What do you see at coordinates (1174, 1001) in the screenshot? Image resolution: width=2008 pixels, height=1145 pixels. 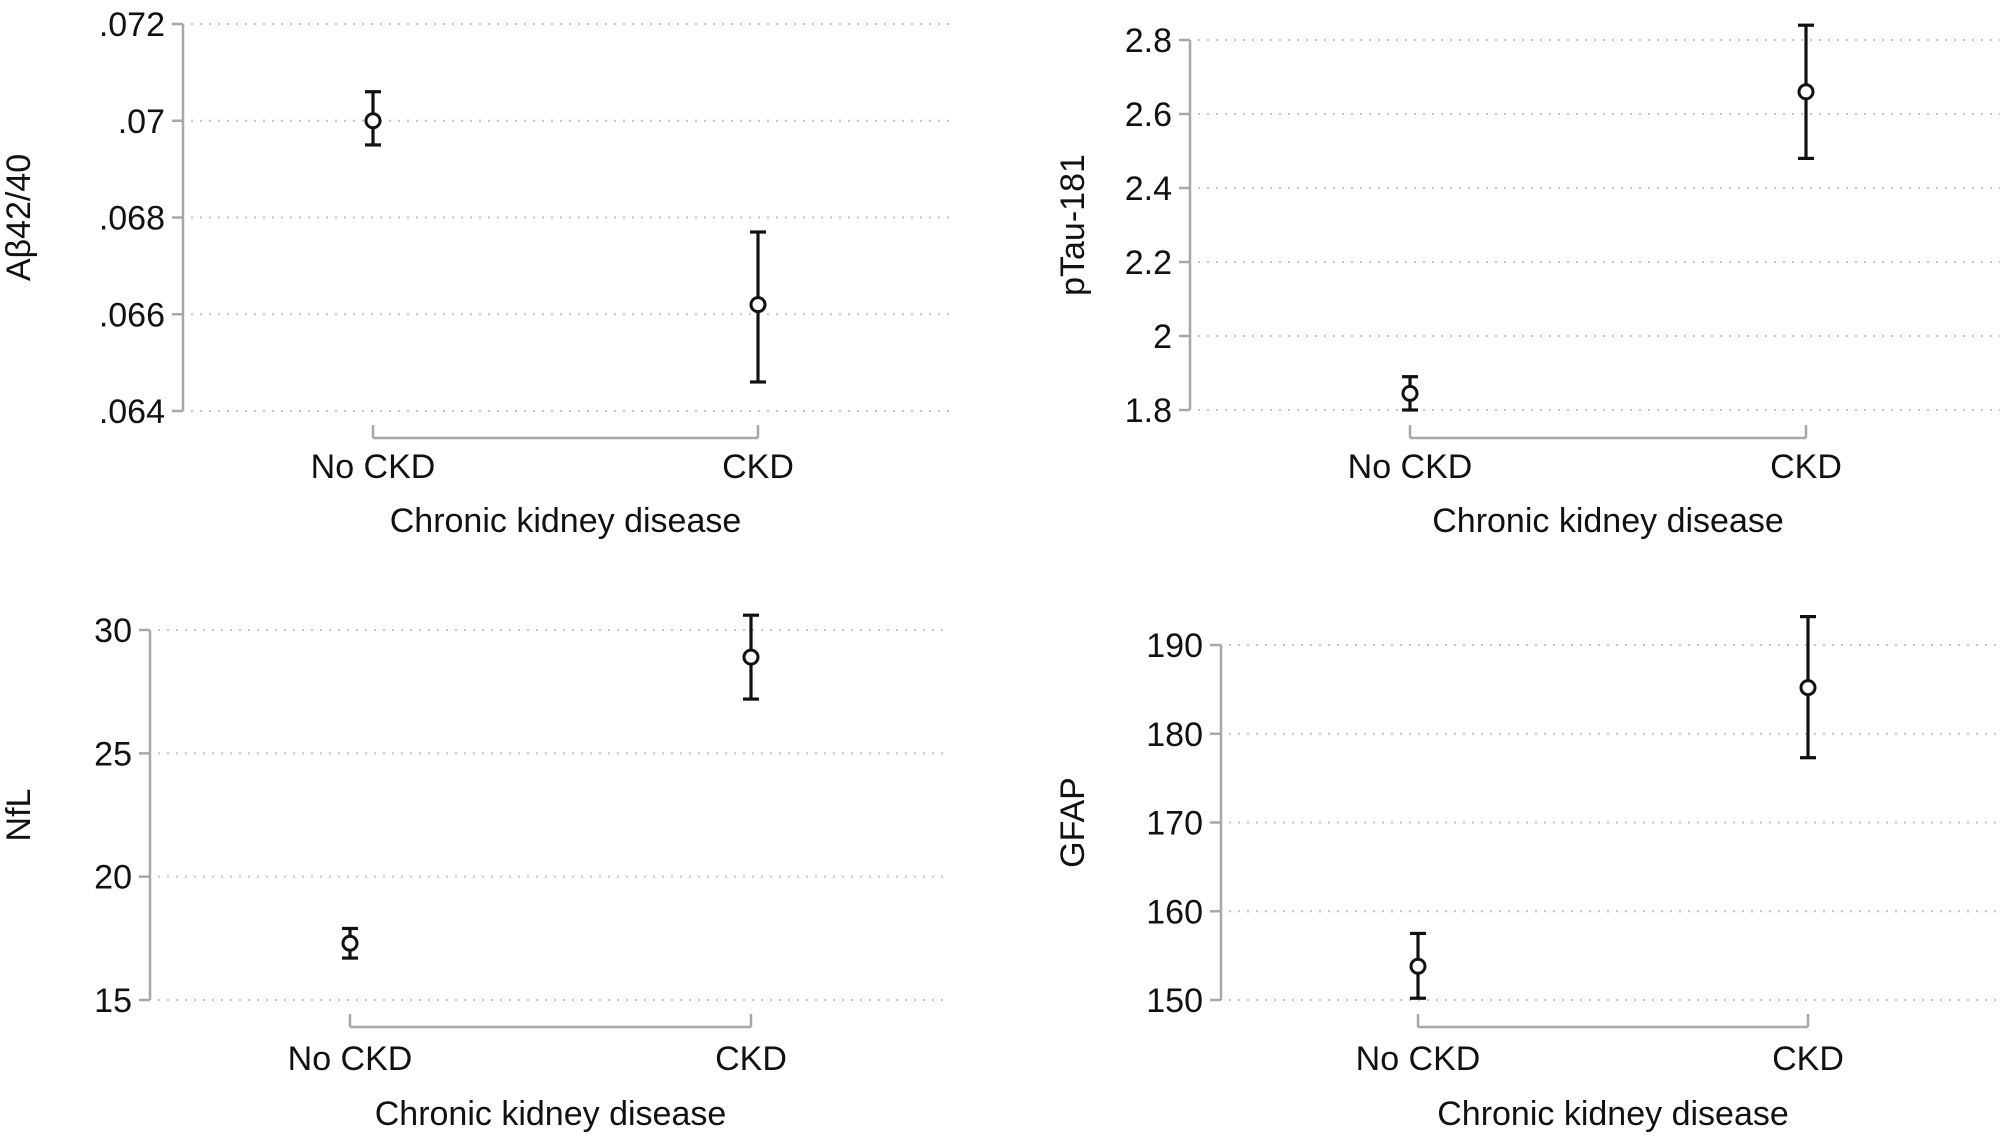 I see `y-tick-label: 150` at bounding box center [1174, 1001].